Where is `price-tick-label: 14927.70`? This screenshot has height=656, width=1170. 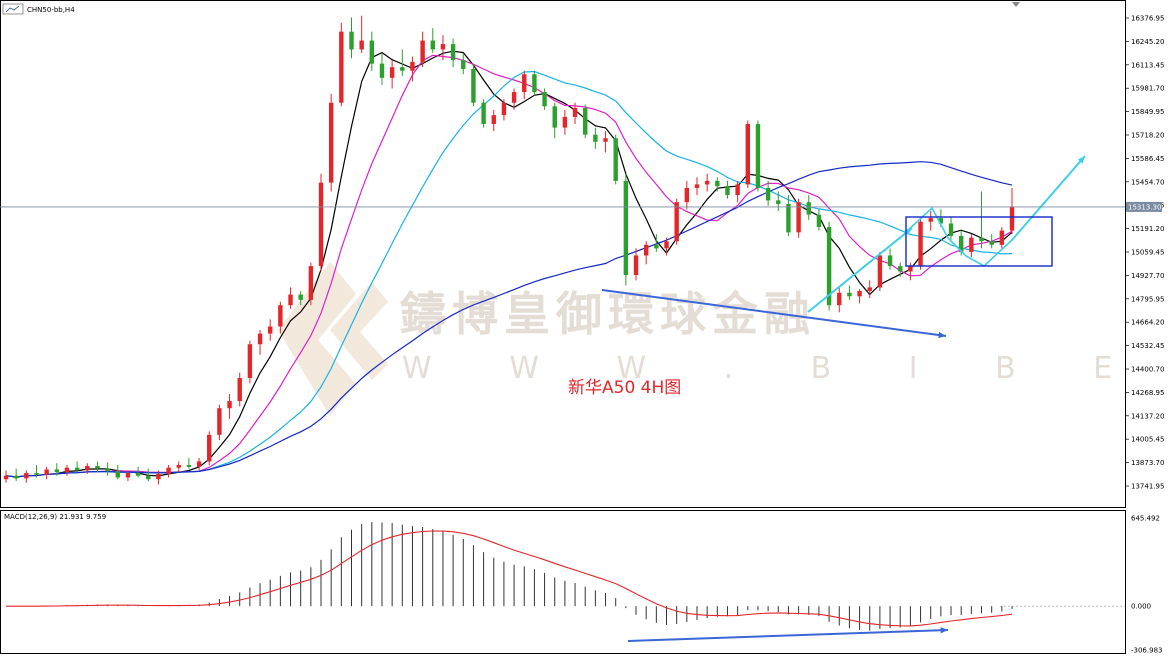
price-tick-label: 14927.70 is located at coordinates (1147, 276).